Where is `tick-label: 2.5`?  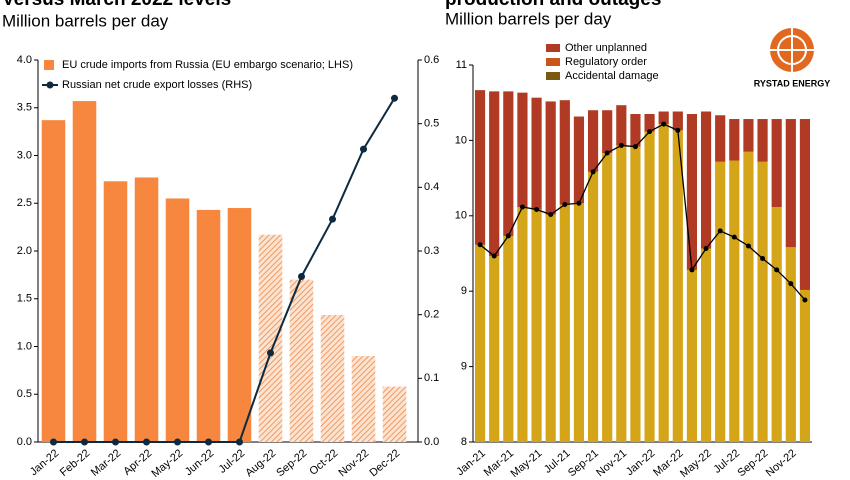
tick-label: 2.5 is located at coordinates (24, 203).